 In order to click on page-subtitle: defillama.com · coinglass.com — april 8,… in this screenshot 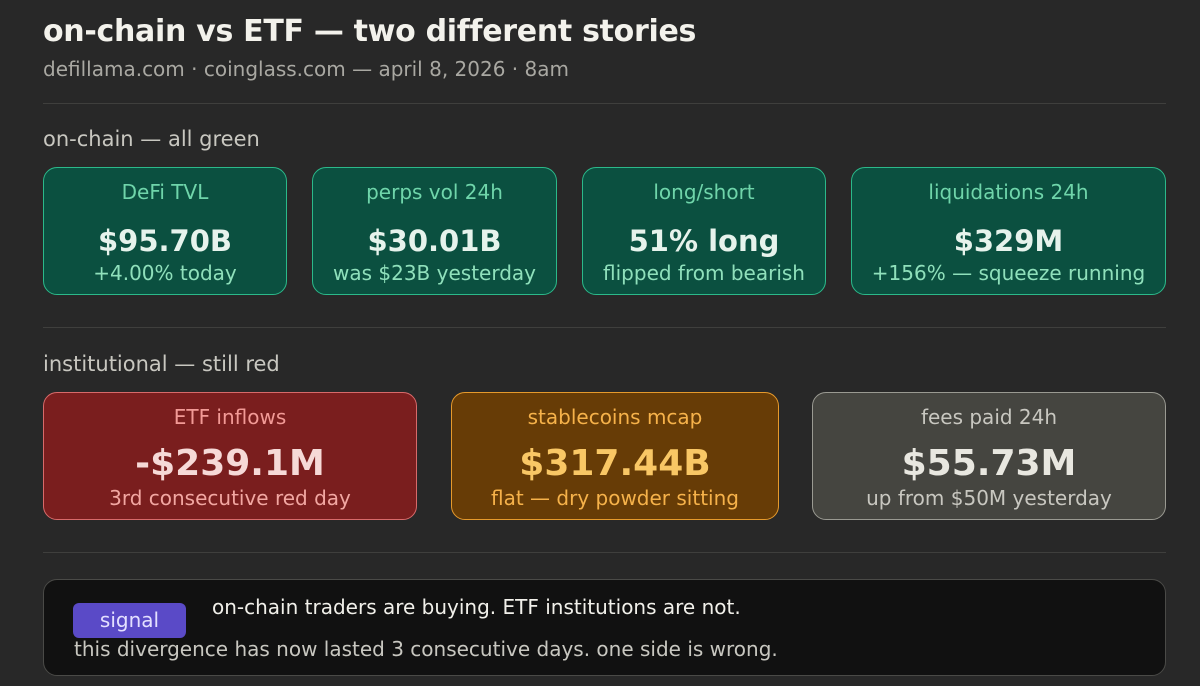, I will do `click(306, 69)`.